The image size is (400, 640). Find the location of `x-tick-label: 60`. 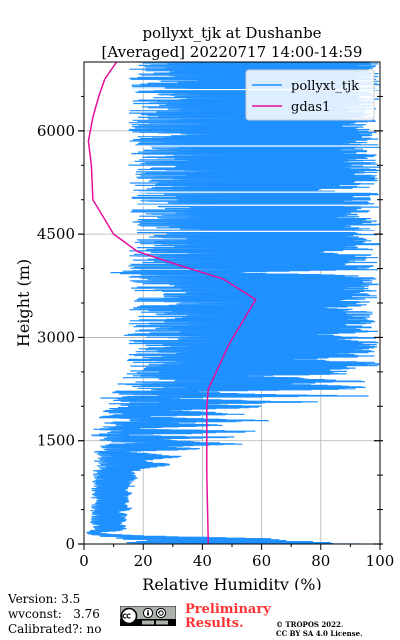

x-tick-label: 60 is located at coordinates (261, 561).